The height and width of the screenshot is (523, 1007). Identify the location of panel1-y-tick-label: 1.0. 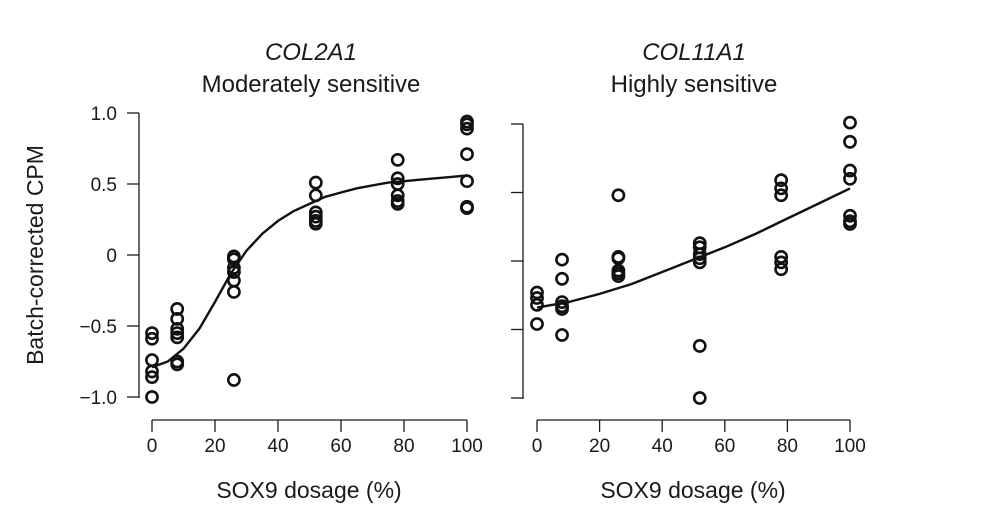
(104, 114).